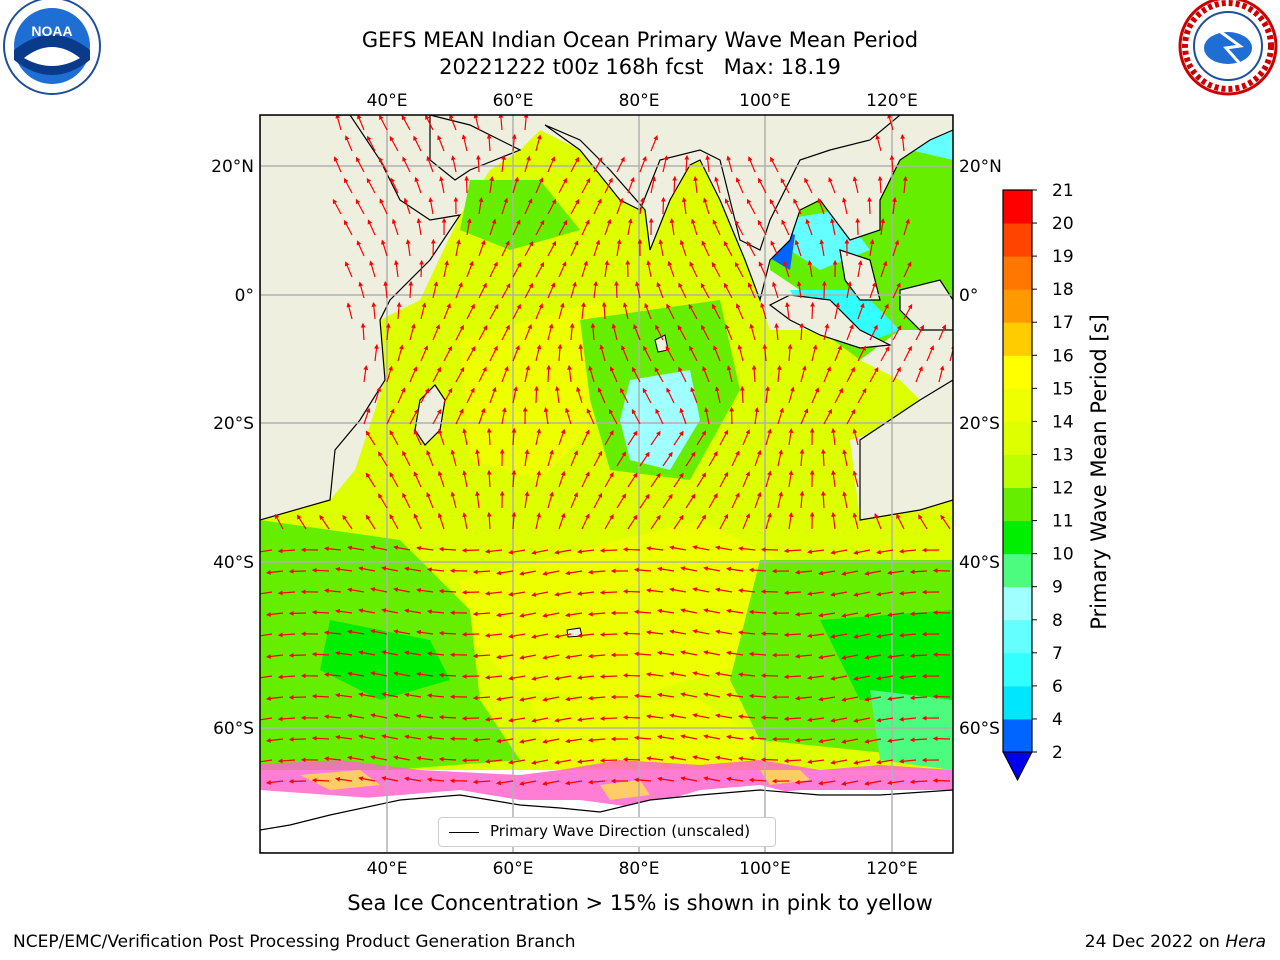  What do you see at coordinates (892, 101) in the screenshot?
I see `lon-label-top: 120°E` at bounding box center [892, 101].